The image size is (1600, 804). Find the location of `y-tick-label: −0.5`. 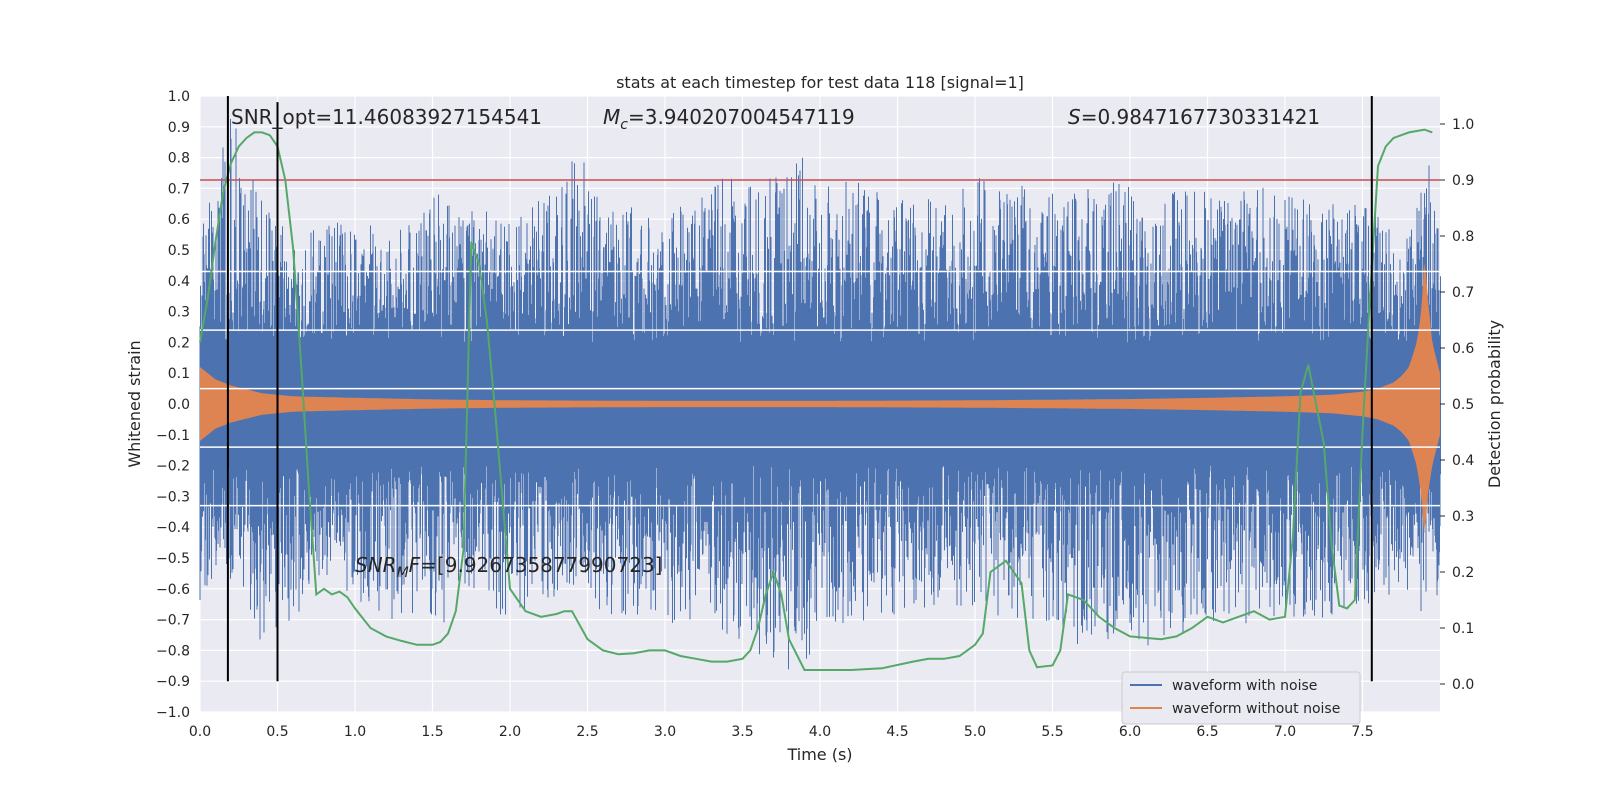

y-tick-label: −0.5 is located at coordinates (173, 559).